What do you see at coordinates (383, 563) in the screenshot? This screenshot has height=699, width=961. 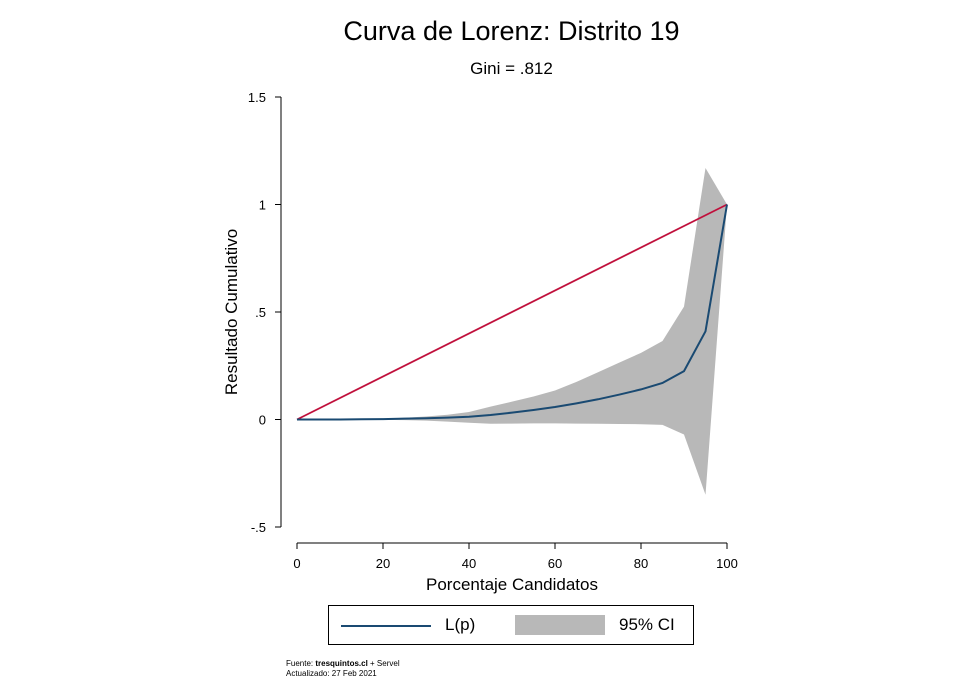 I see `x-tick-label: 20` at bounding box center [383, 563].